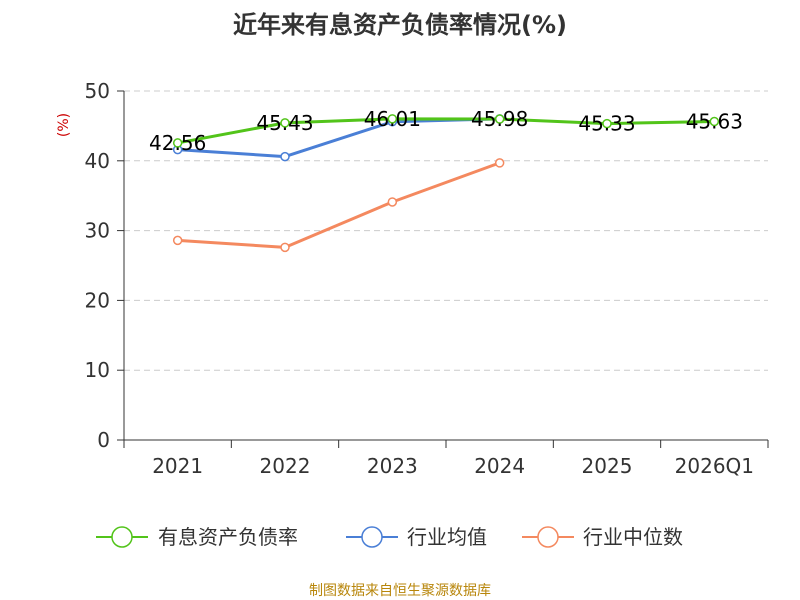 The image size is (800, 600). What do you see at coordinates (400, 25) in the screenshot?
I see `chart-title: 近年来有息资产负债率情况(%)` at bounding box center [400, 25].